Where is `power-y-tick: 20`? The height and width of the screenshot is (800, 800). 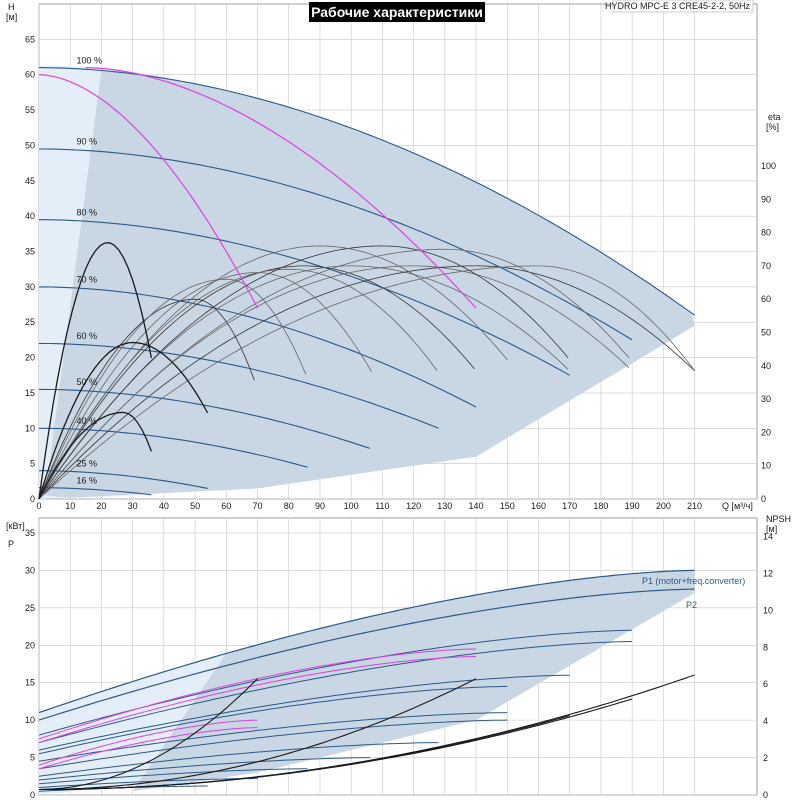 power-y-tick: 20 is located at coordinates (30, 645).